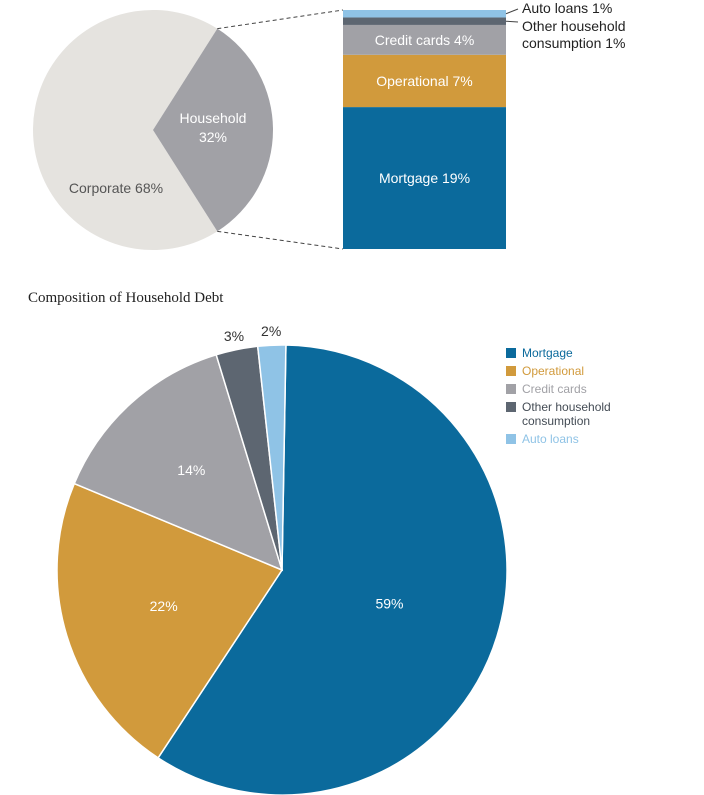 The width and height of the screenshot is (704, 795). What do you see at coordinates (550, 439) in the screenshot?
I see `legend-label: Auto loans` at bounding box center [550, 439].